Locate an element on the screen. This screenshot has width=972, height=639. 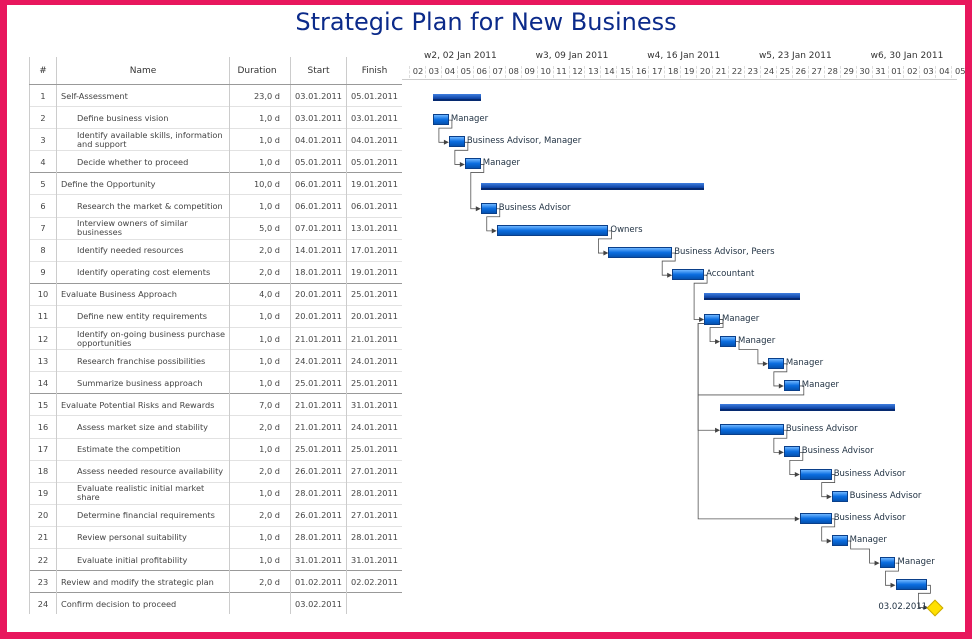
day-label: 15 is located at coordinates (624, 72).